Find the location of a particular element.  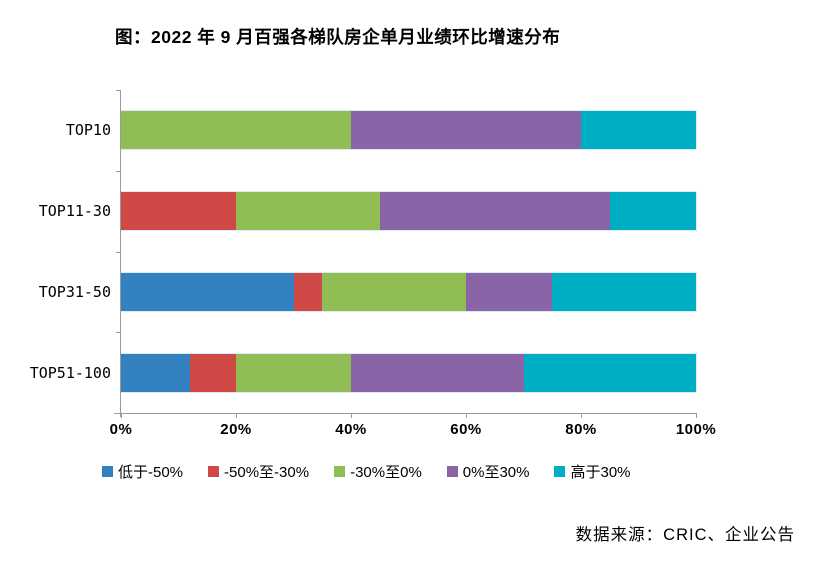

x-axis-label: 60% is located at coordinates (466, 429).